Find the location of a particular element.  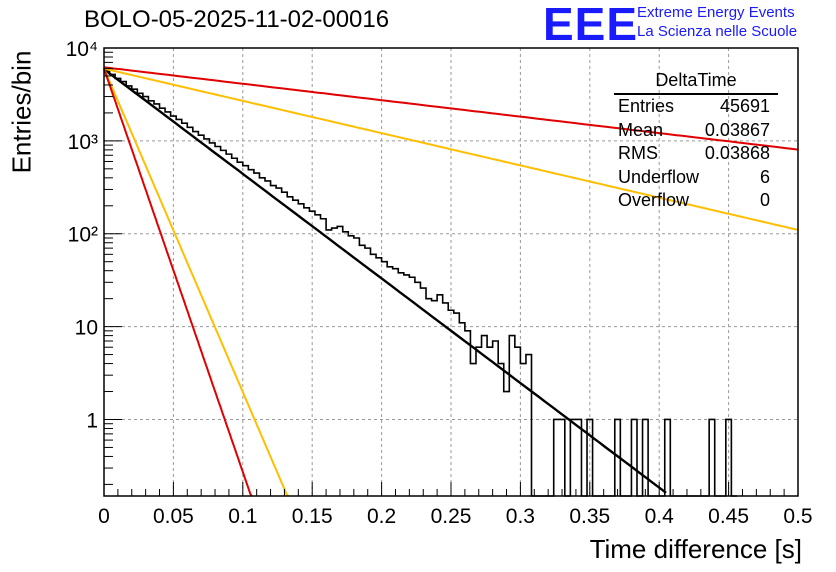

stats-label: Mean is located at coordinates (641, 129).